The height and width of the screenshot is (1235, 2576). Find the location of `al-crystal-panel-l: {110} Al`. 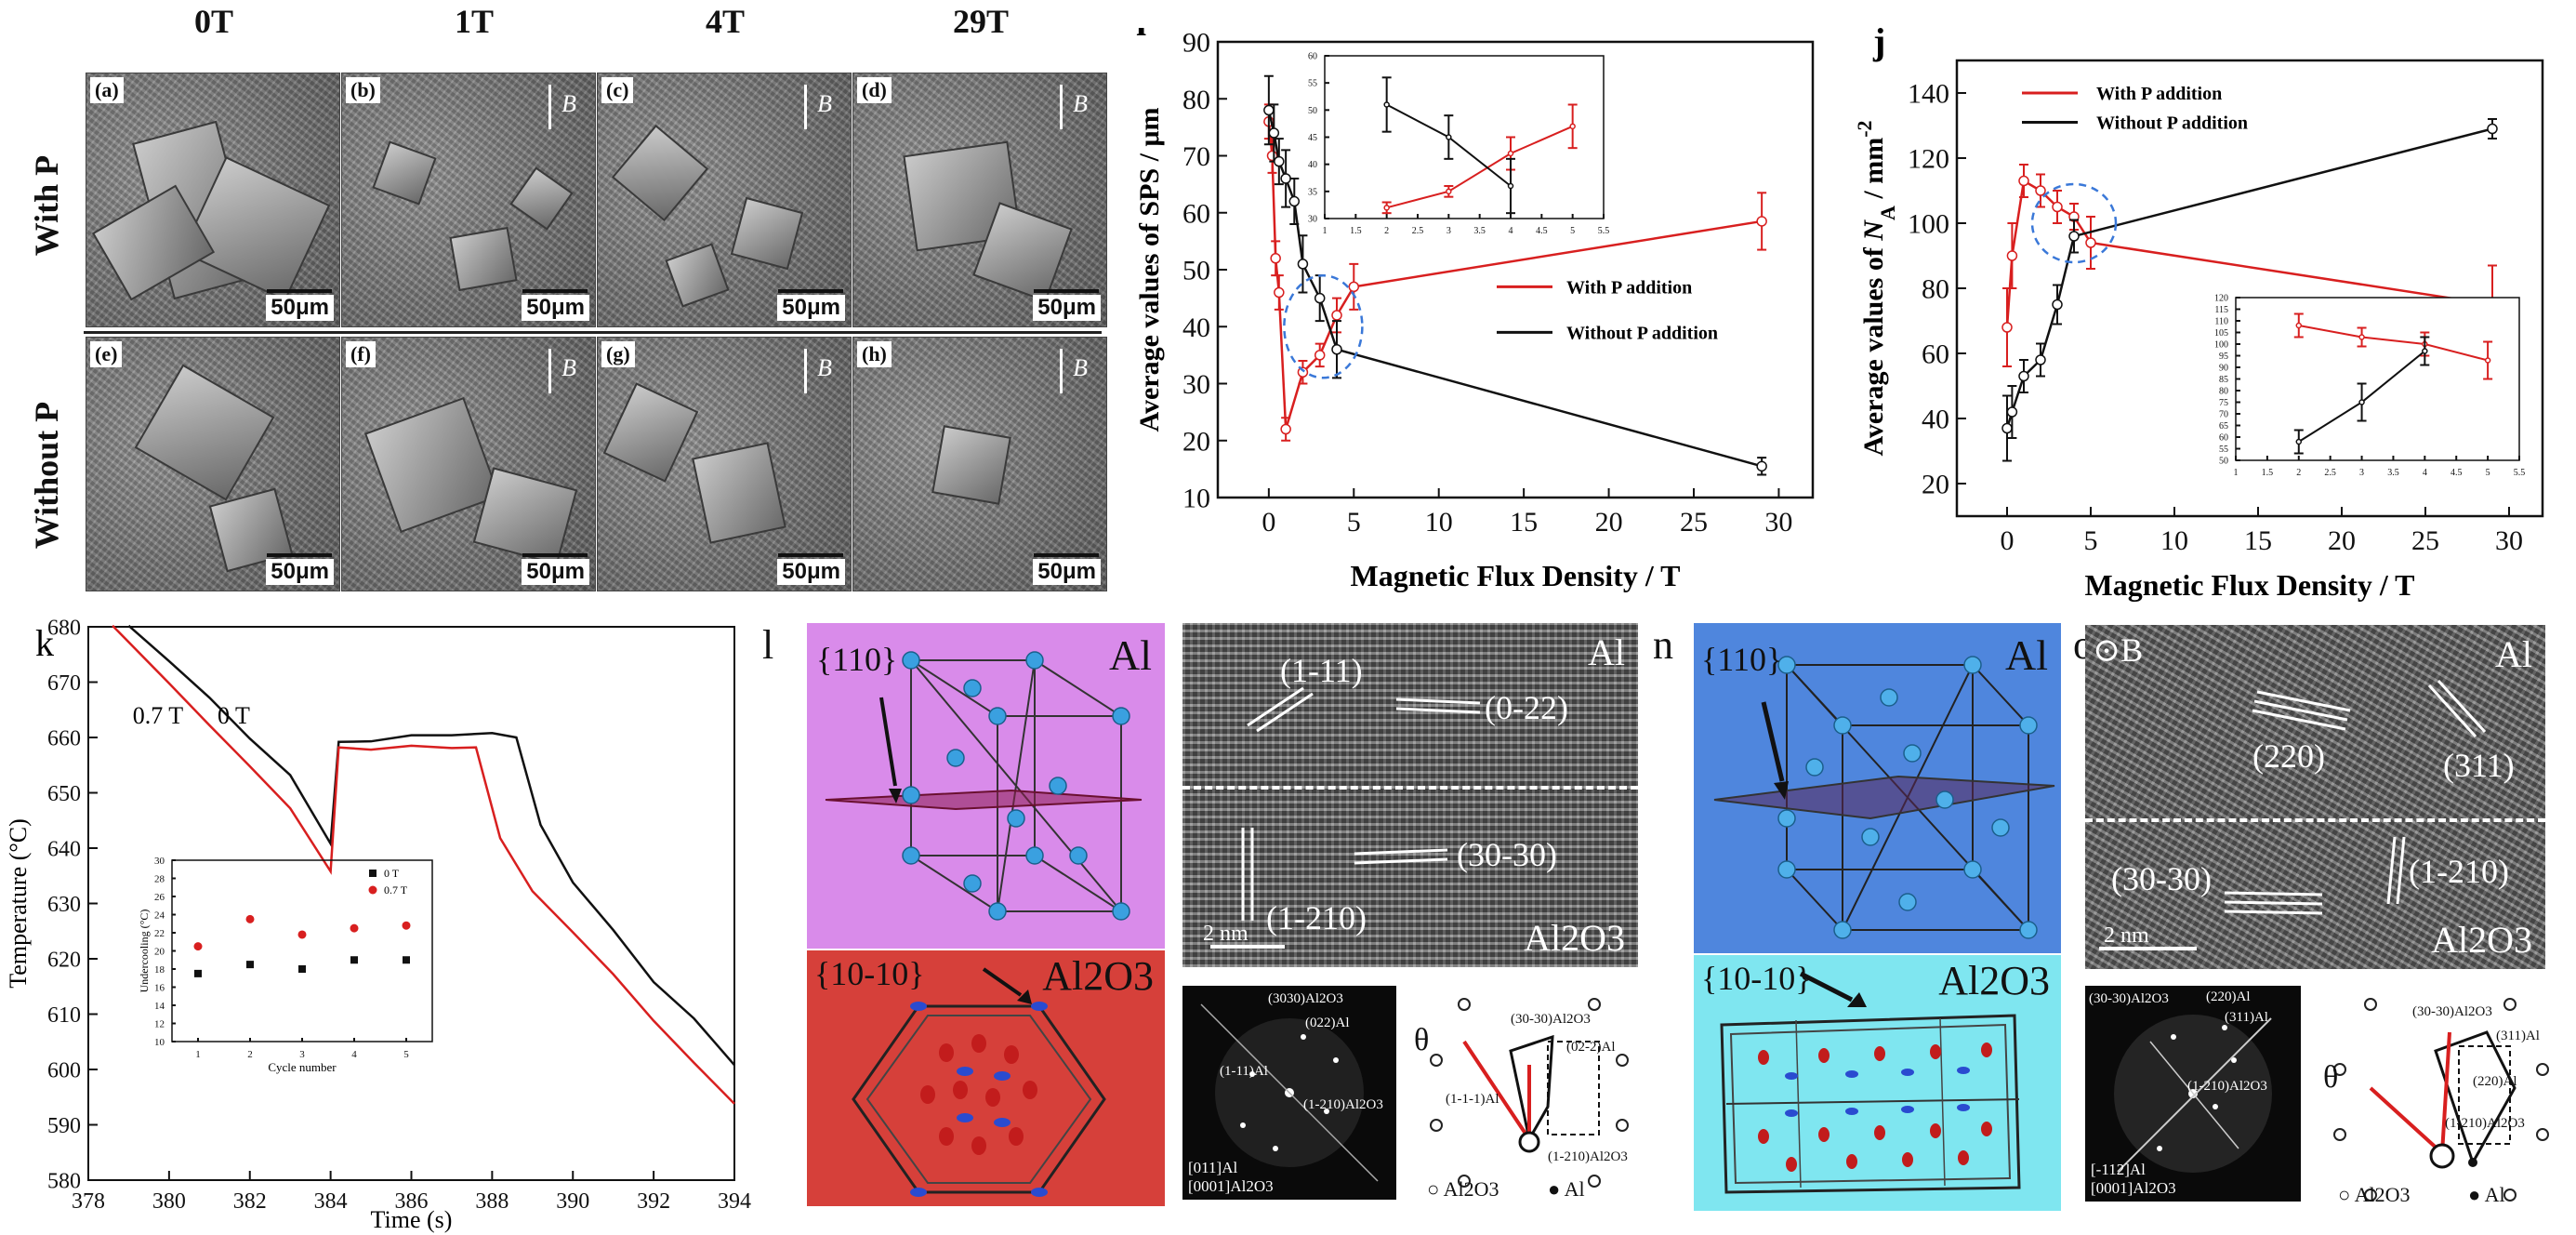

al-crystal-panel-l: {110} Al is located at coordinates (986, 786).